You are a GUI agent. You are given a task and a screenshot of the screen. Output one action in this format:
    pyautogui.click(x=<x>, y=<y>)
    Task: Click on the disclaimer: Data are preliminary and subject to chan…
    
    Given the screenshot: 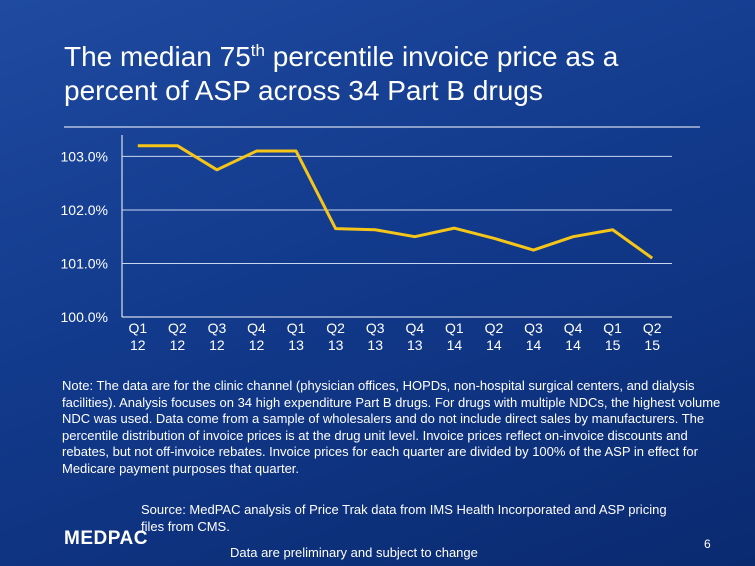 What is the action you would take?
    pyautogui.click(x=354, y=552)
    